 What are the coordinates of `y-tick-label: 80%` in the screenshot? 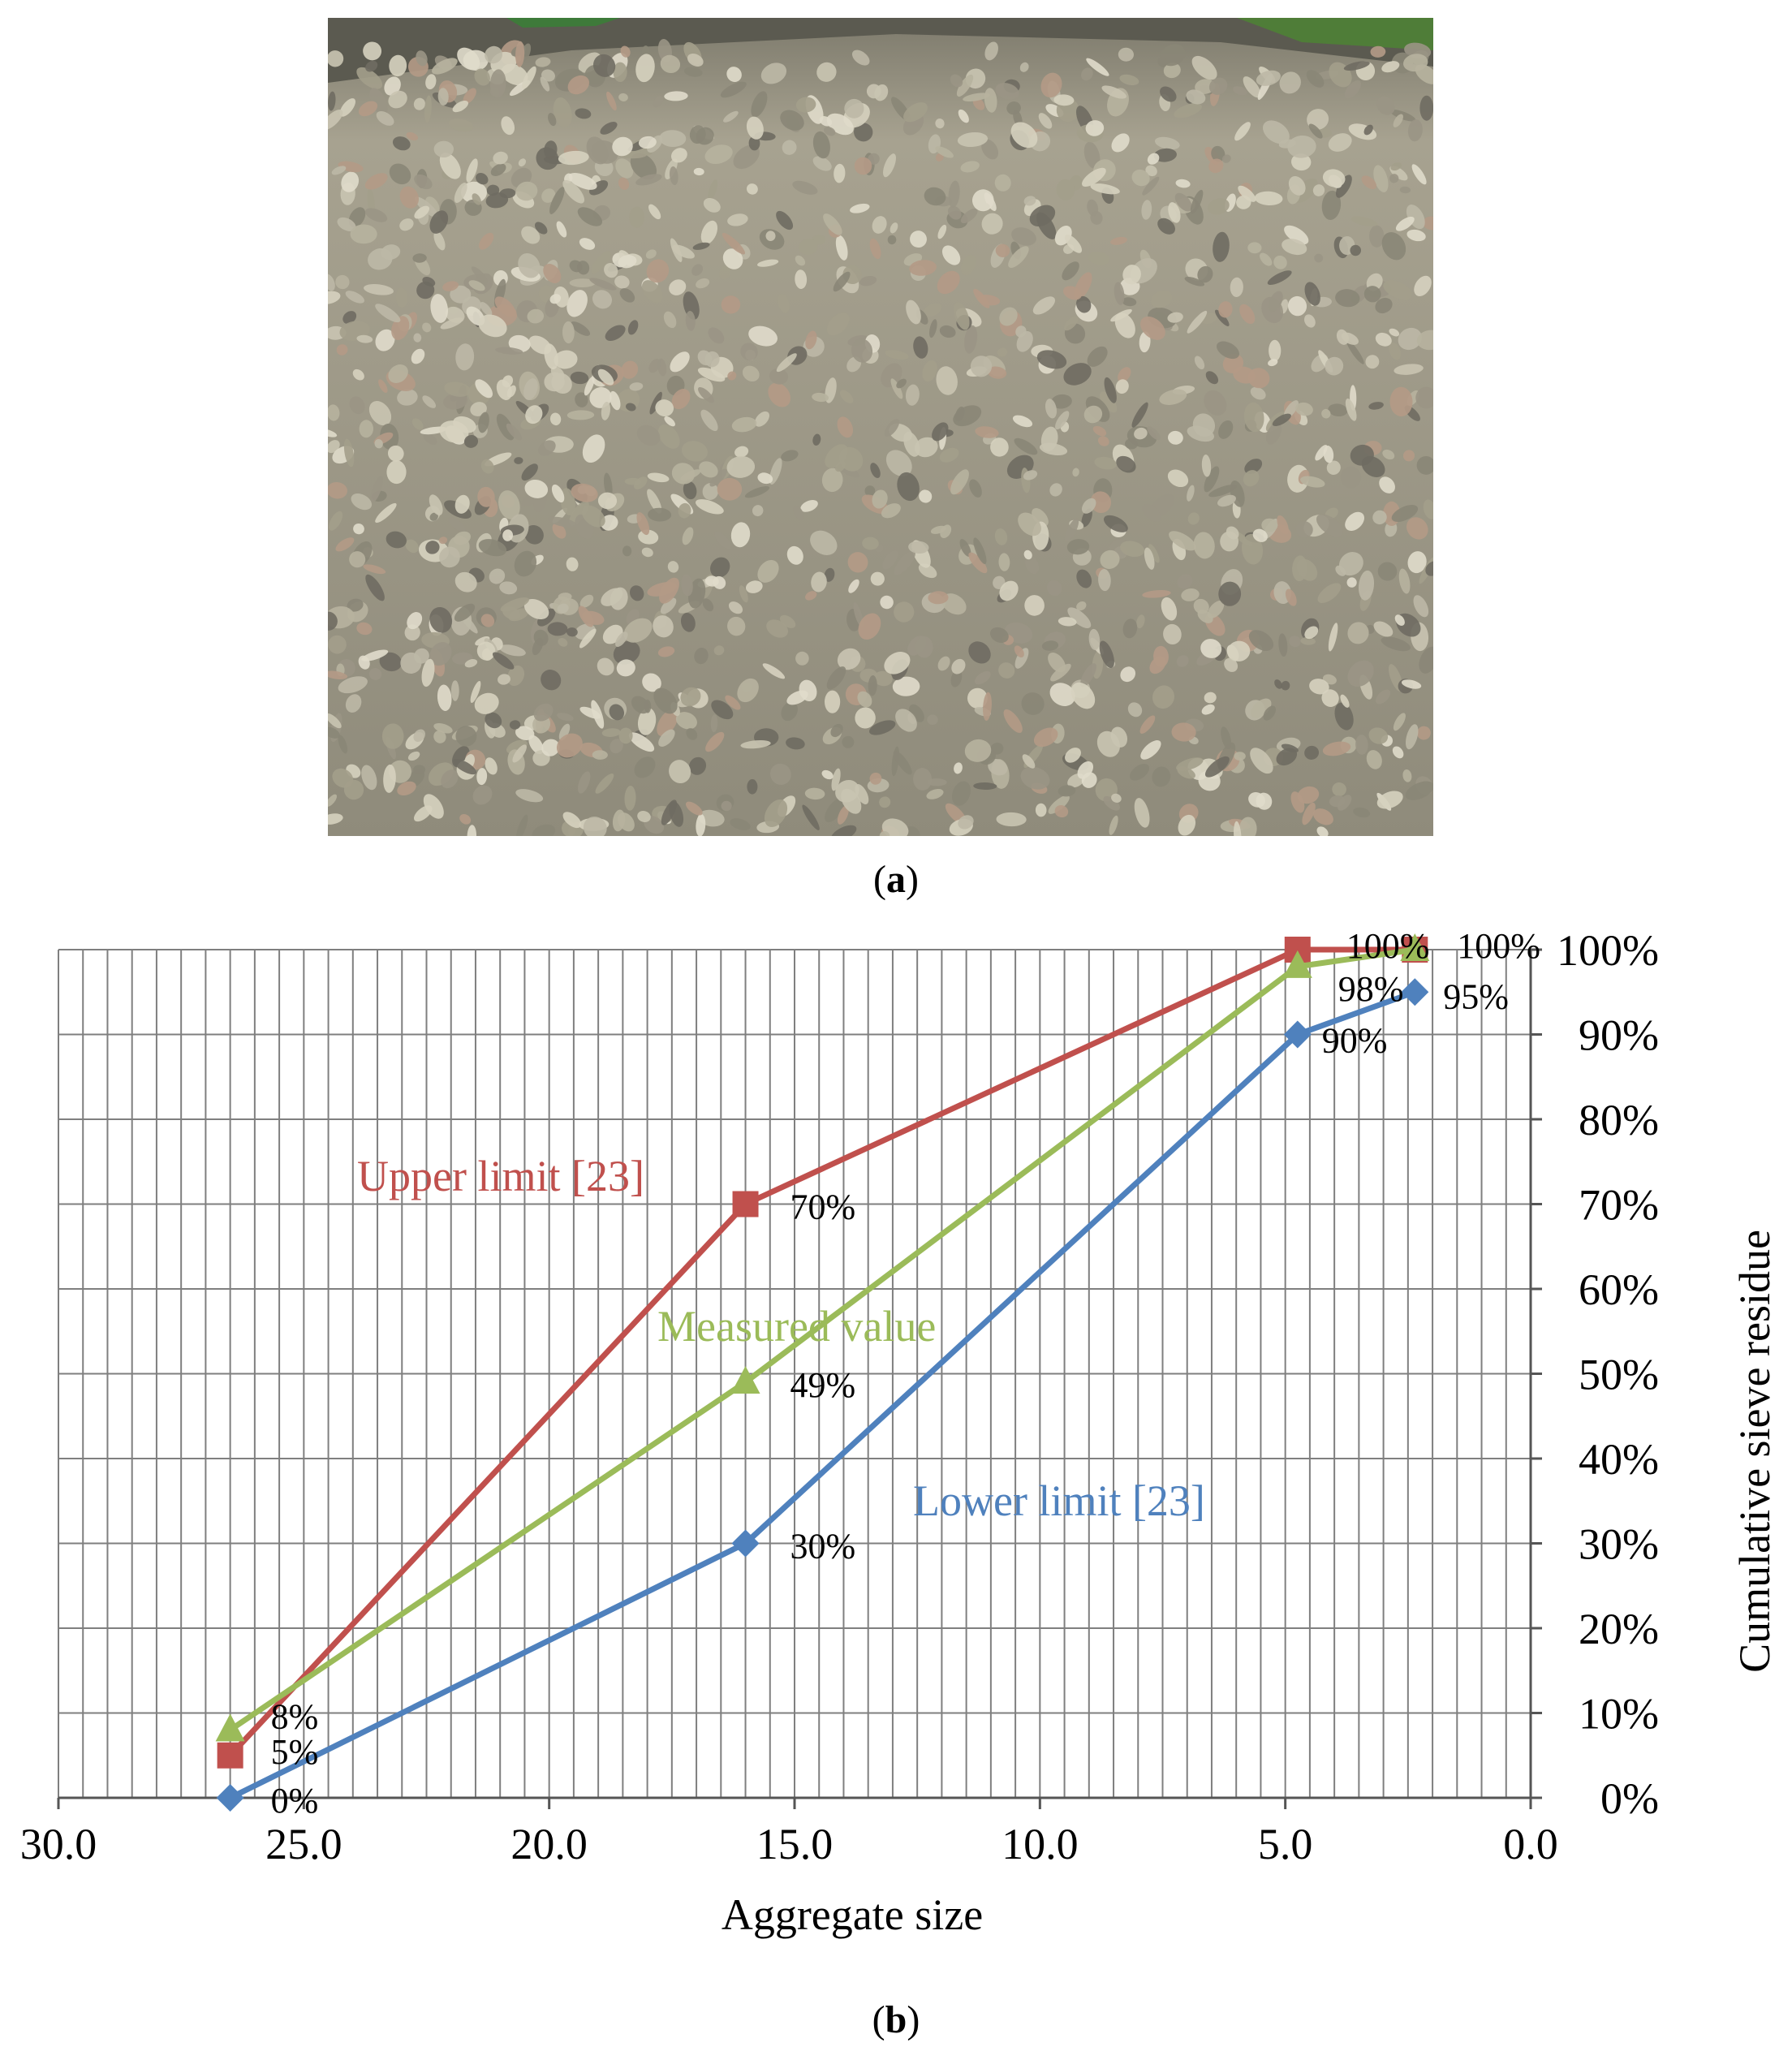 It's located at (1619, 1120).